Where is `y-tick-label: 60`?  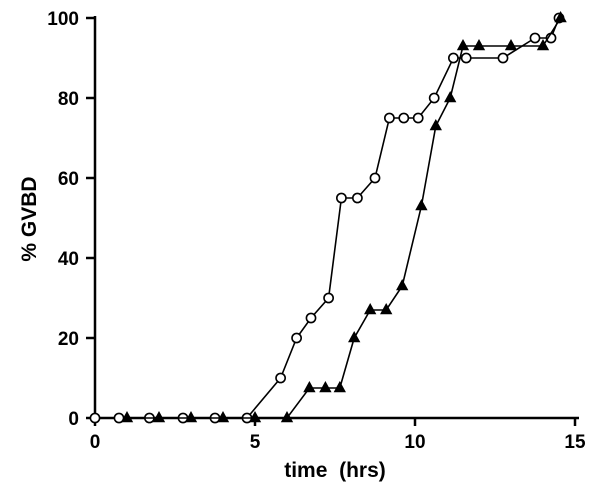 y-tick-label: 60 is located at coordinates (68, 179).